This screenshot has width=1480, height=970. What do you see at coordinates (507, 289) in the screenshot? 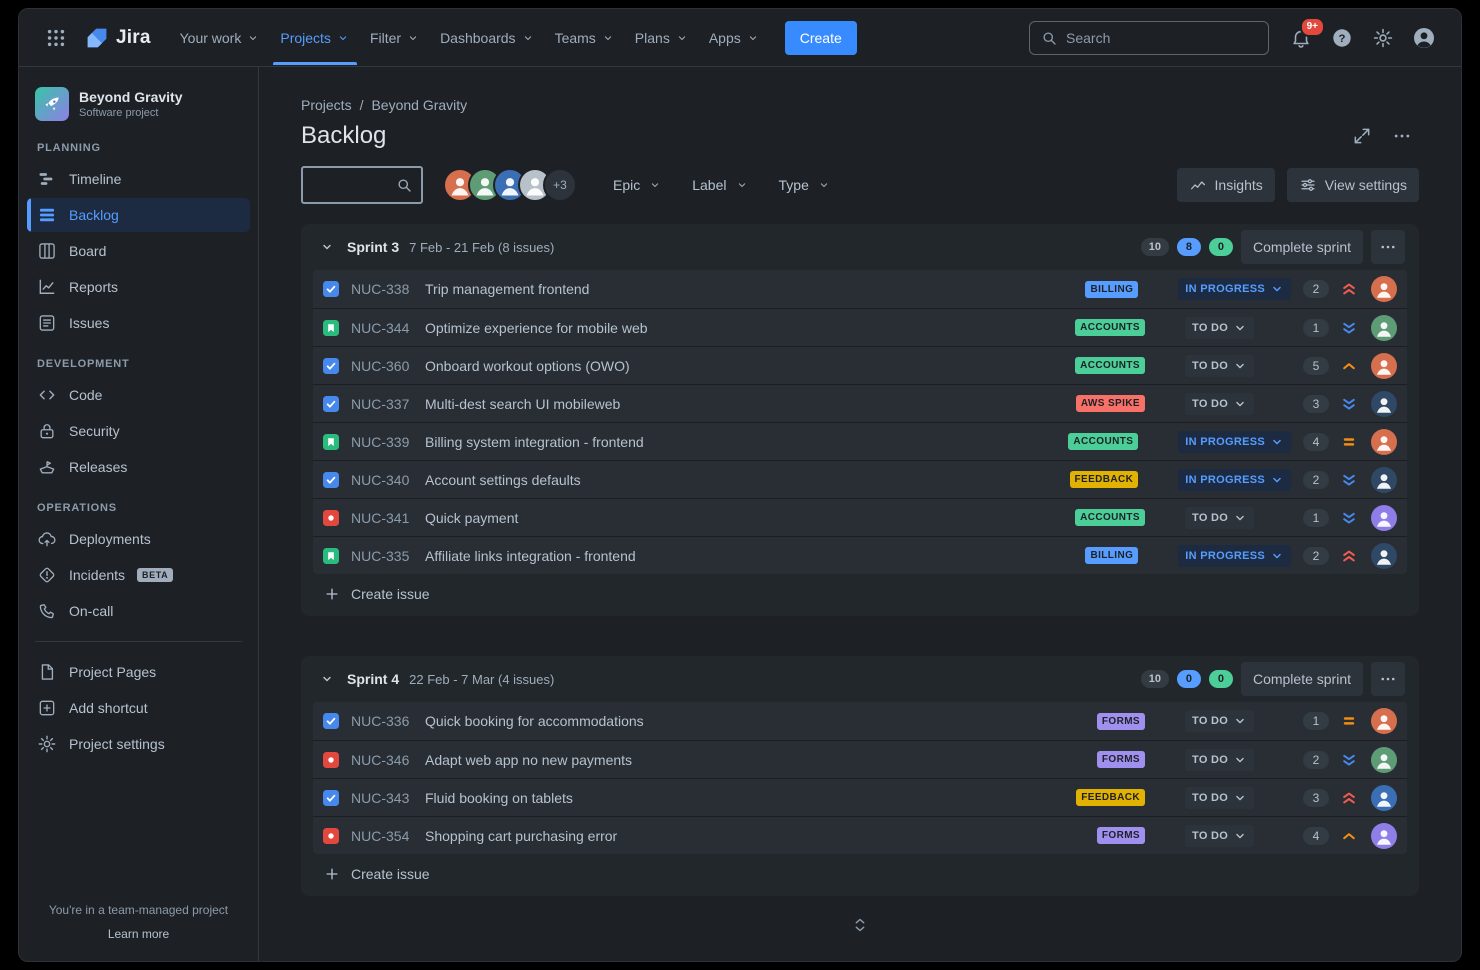
I see `issue-summary: Trip management frontend` at bounding box center [507, 289].